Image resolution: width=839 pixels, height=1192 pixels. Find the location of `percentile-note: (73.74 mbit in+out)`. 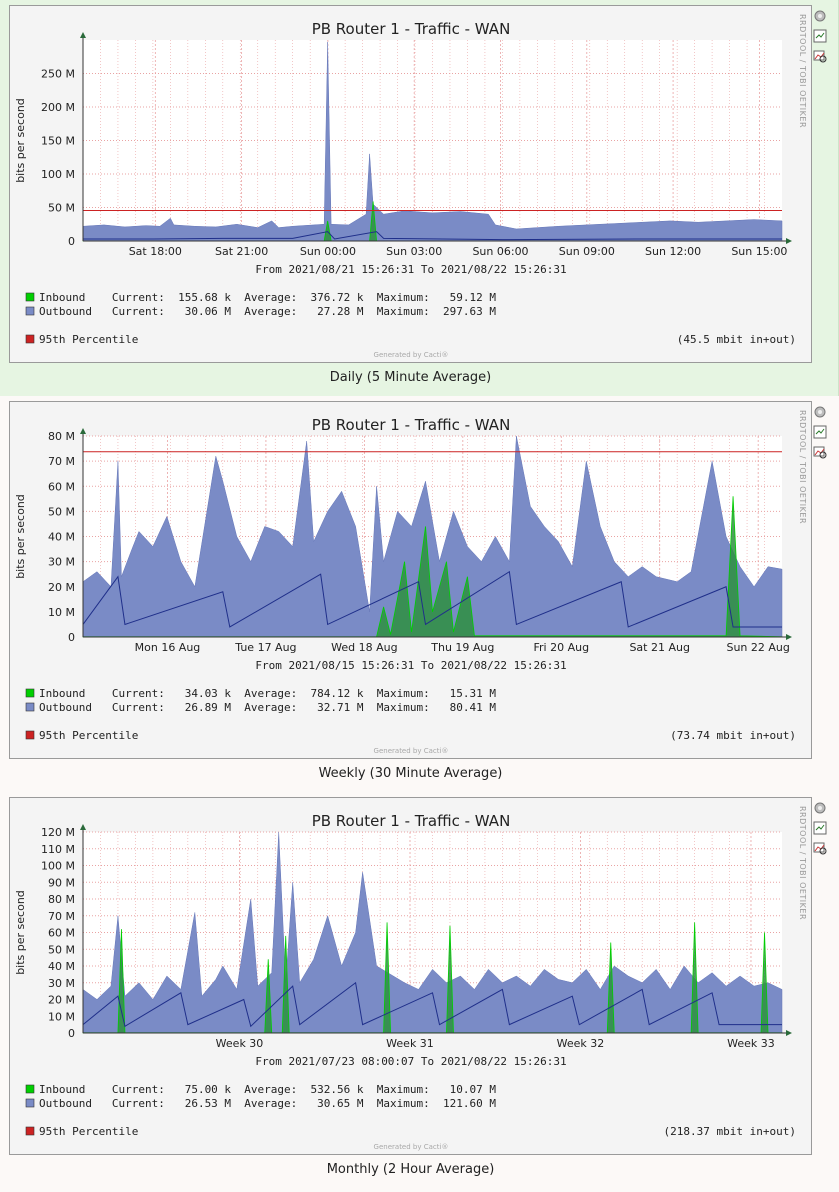

percentile-note: (73.74 mbit in+out) is located at coordinates (733, 735).